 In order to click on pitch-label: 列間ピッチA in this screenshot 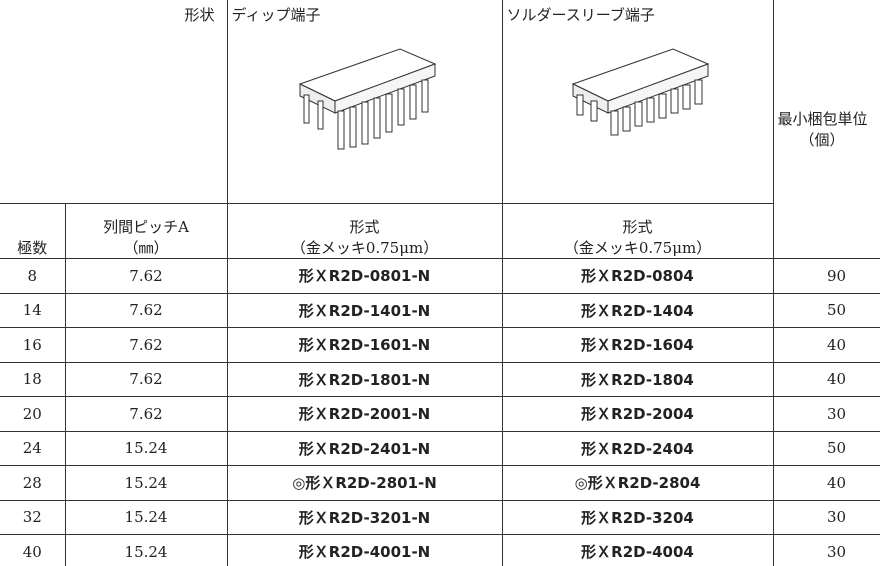, I will do `click(146, 227)`.